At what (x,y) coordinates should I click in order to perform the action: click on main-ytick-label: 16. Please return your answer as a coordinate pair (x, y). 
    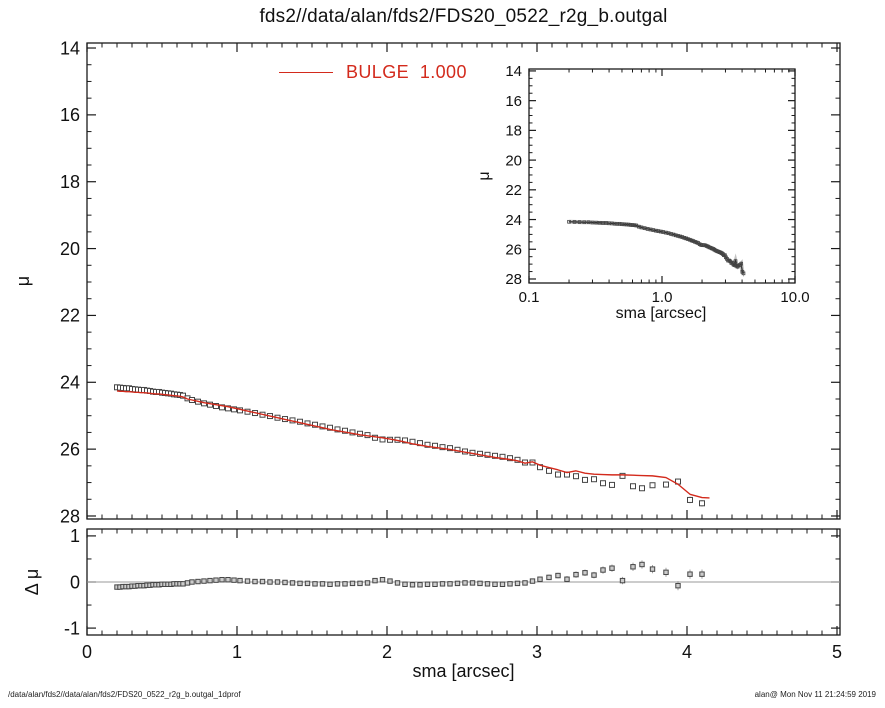
    Looking at the image, I should click on (70, 115).